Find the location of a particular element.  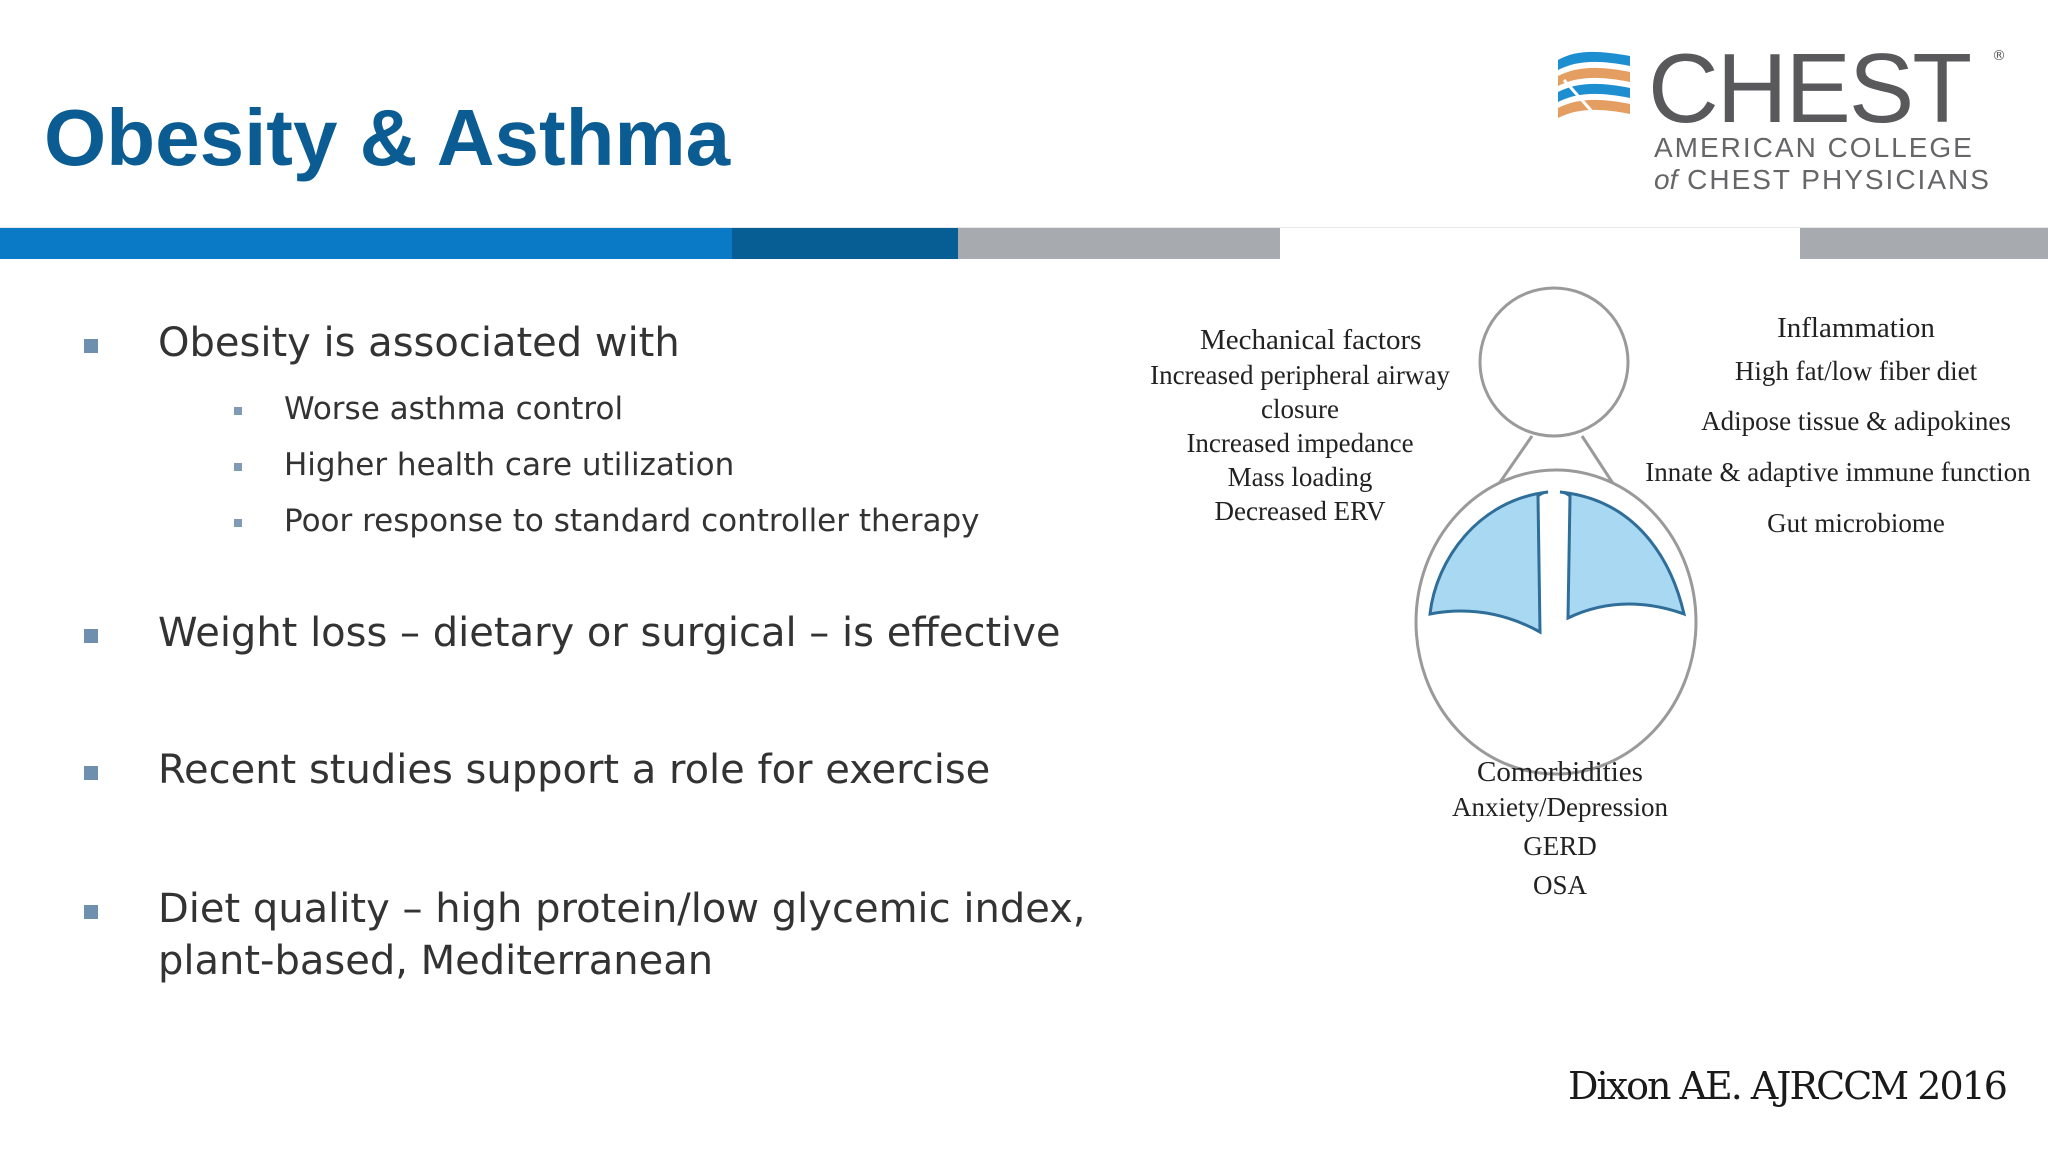

logo-subtitle-line2: of CHEST PHYSICIANS is located at coordinates (1822, 180).